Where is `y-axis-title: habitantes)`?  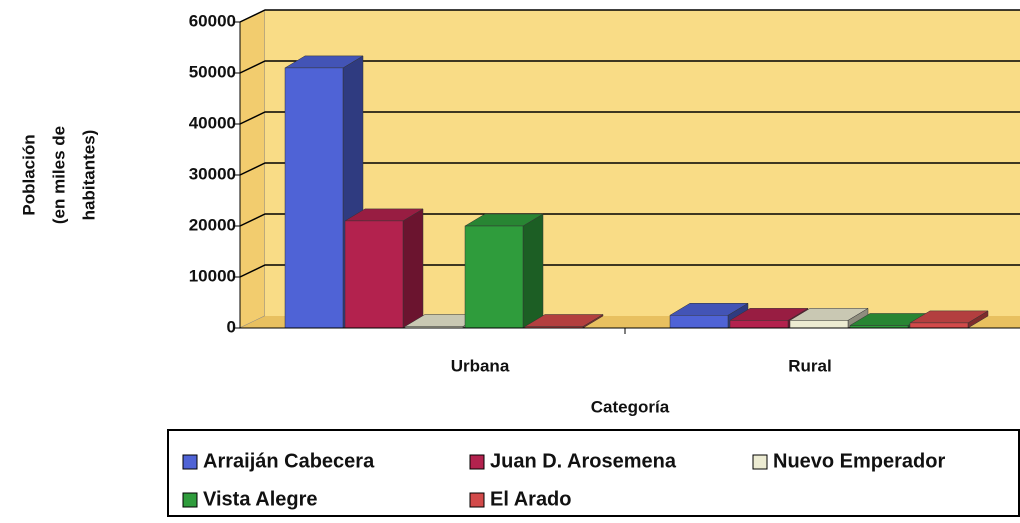
y-axis-title: habitantes) is located at coordinates (88, 175).